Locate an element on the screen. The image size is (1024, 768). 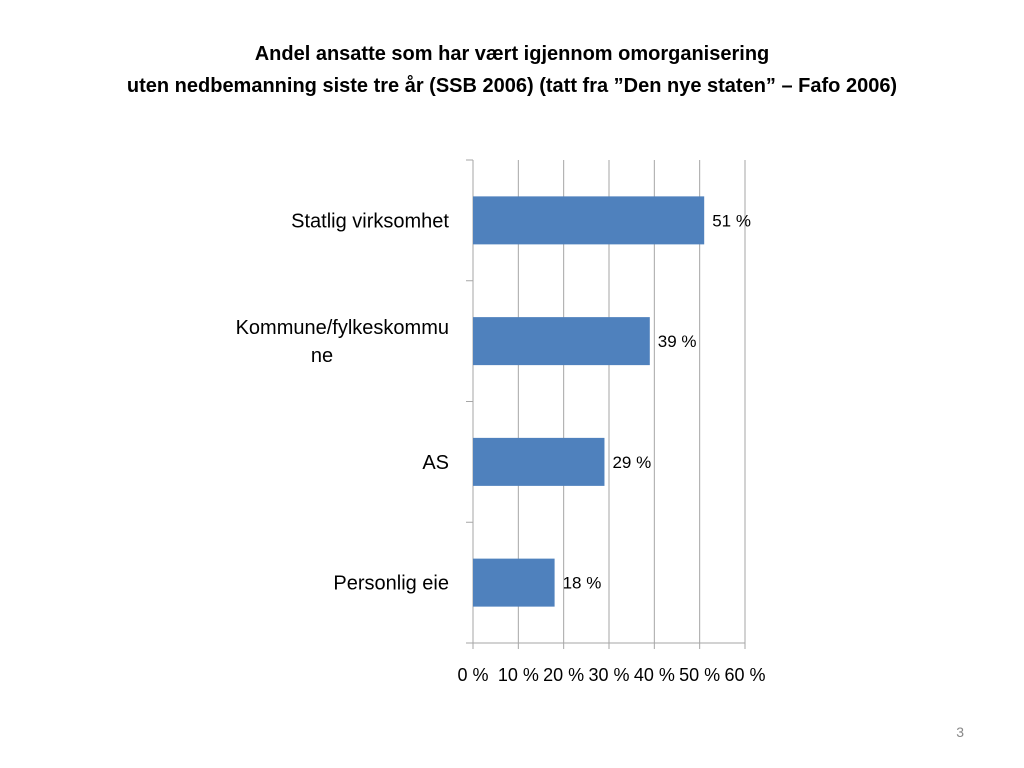
category-label: Personlig eie is located at coordinates (391, 584).